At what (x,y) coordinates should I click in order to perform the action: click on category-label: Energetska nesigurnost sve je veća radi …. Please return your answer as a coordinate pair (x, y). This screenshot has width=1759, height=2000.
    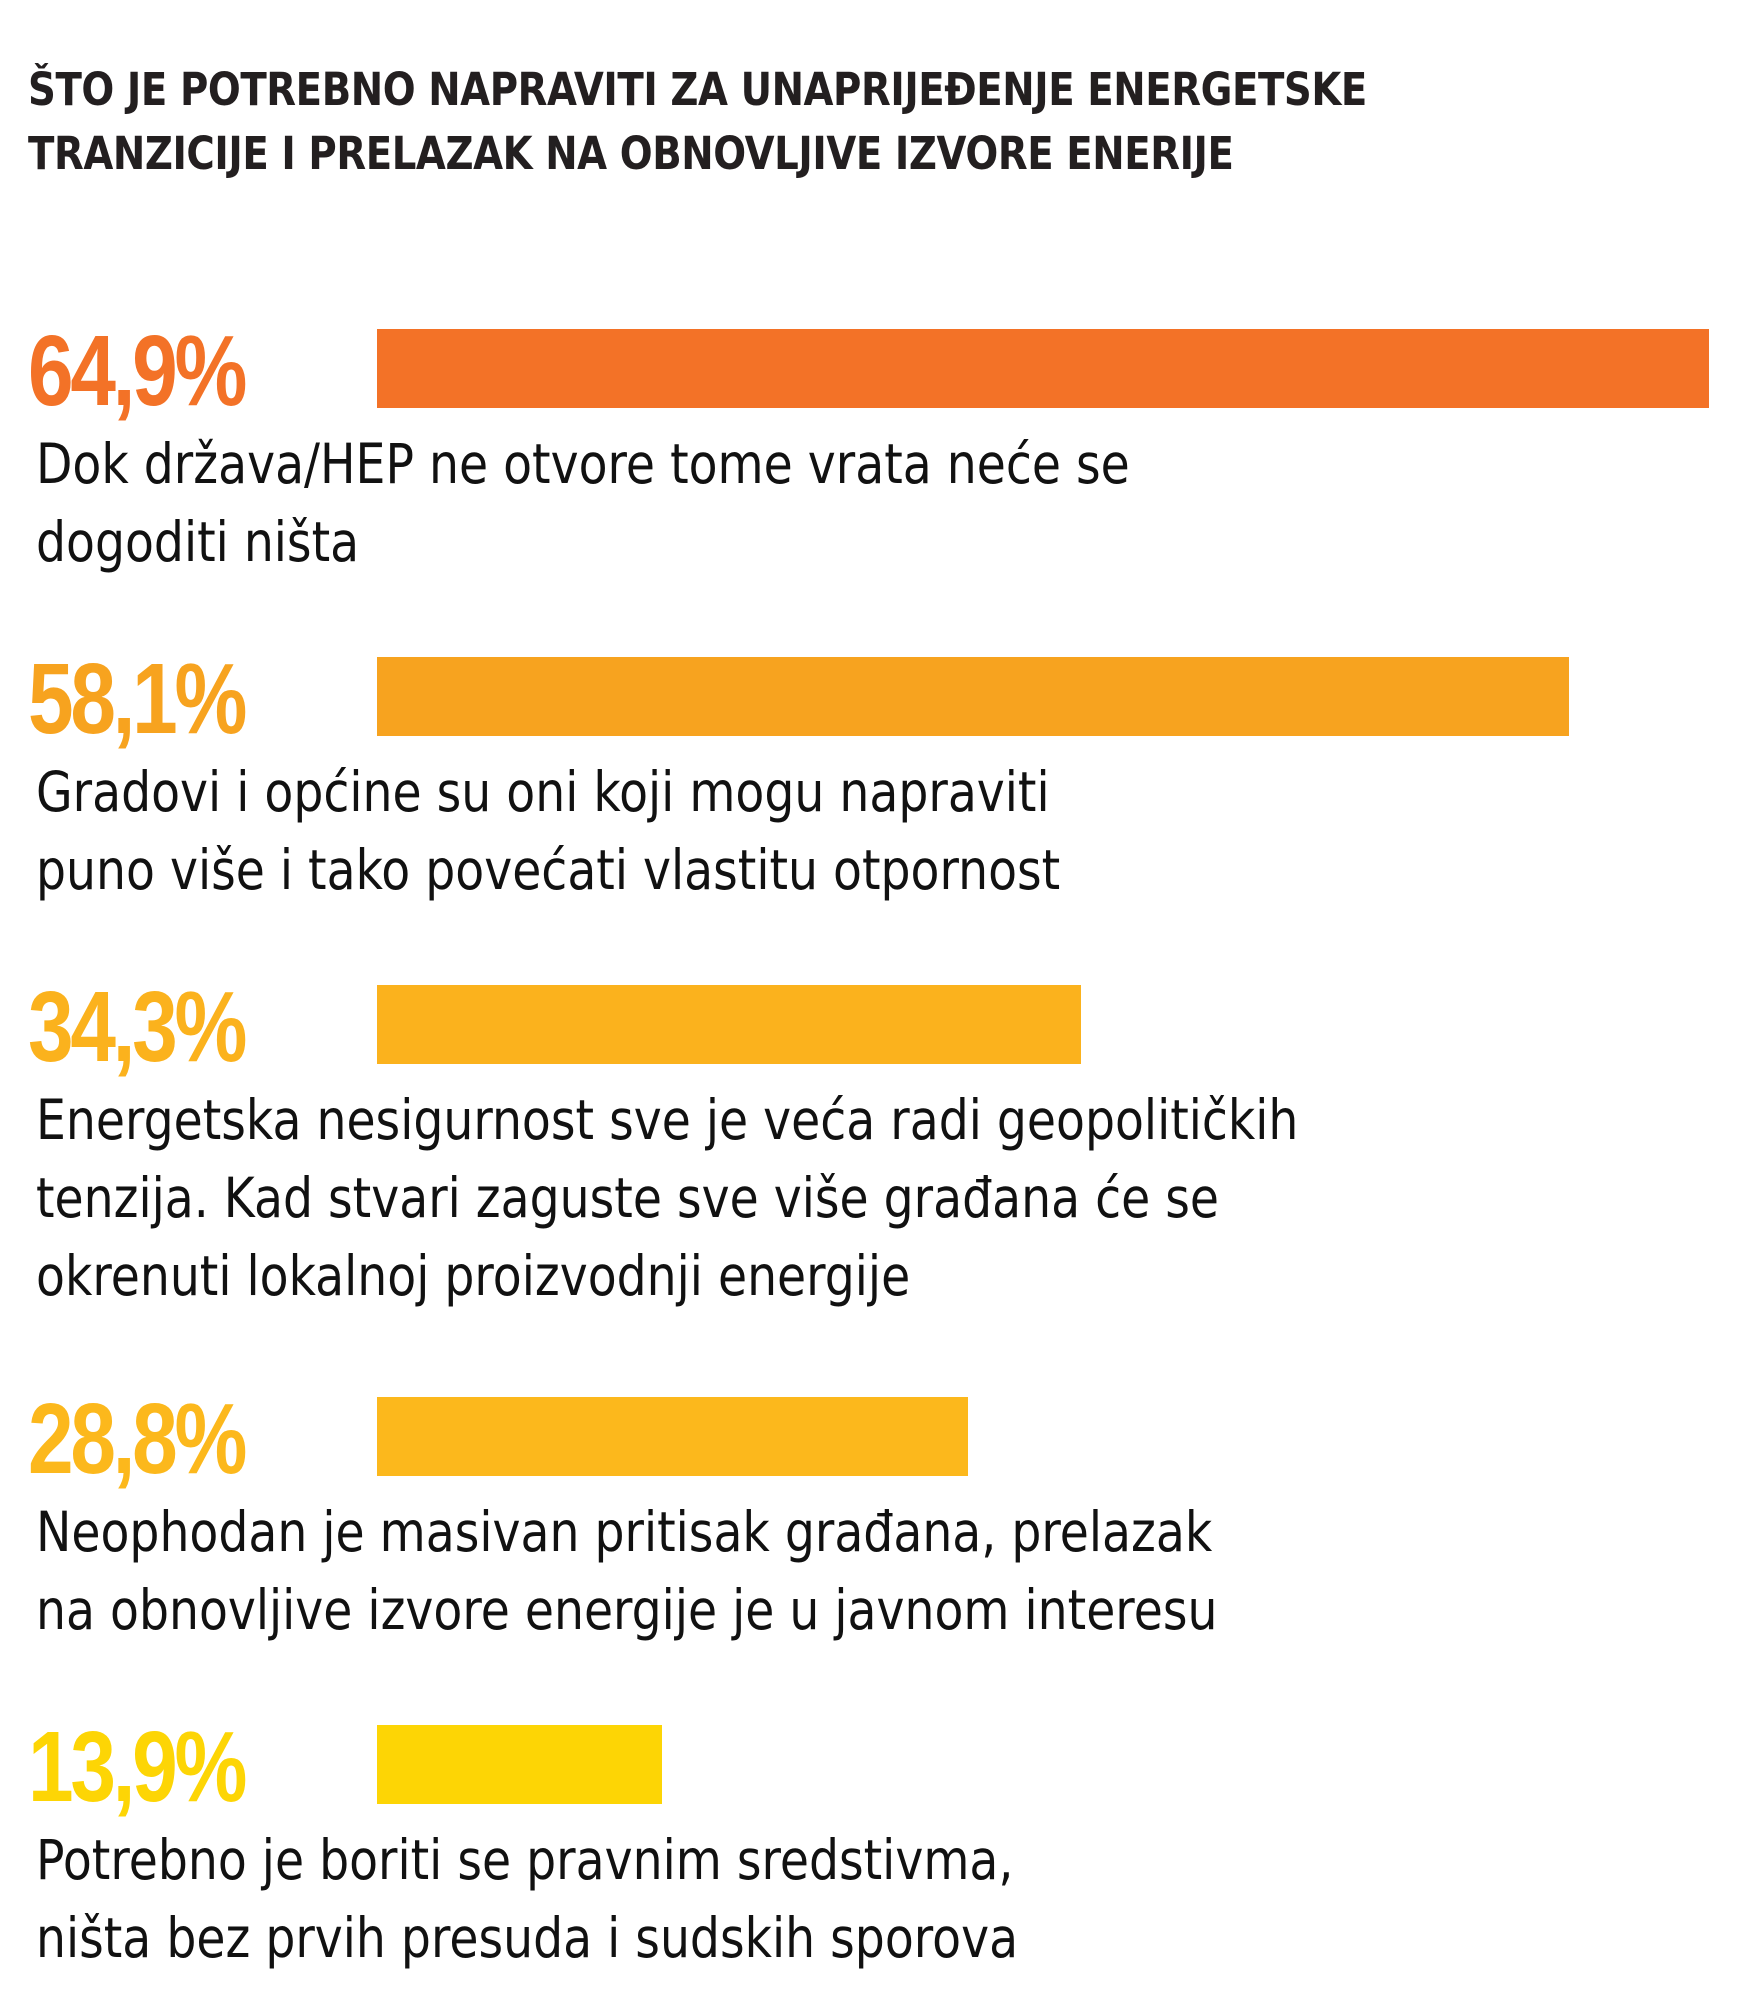
    Looking at the image, I should click on (745, 1198).